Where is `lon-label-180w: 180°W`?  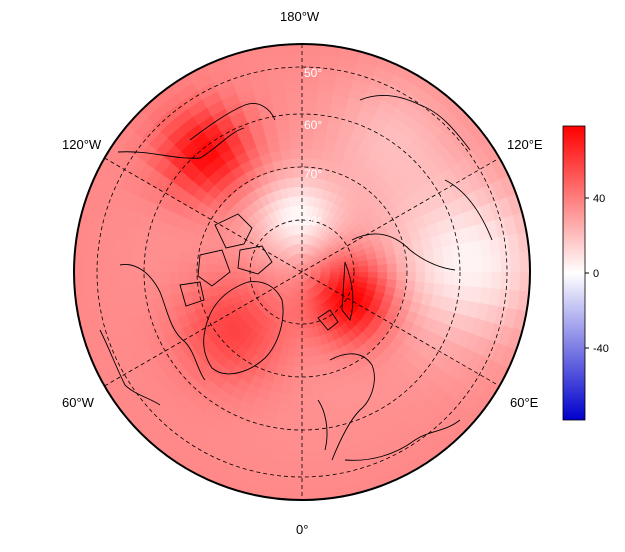 lon-label-180w: 180°W is located at coordinates (300, 16).